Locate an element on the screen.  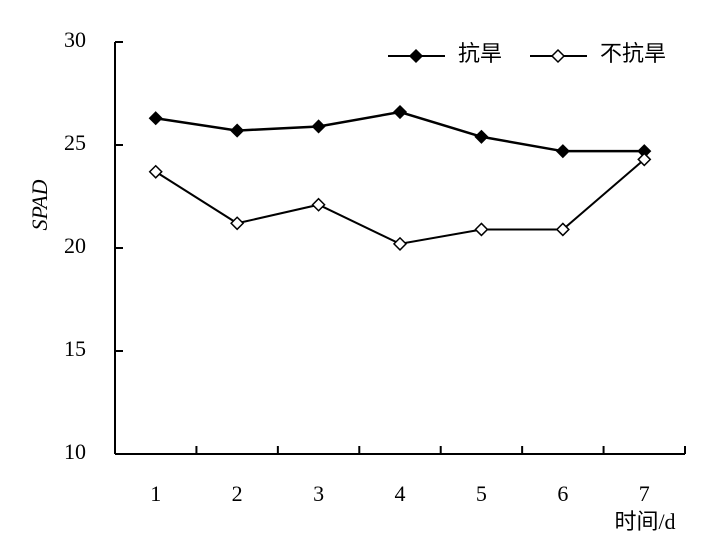
x-axis-label: 时间/d is located at coordinates (644, 521).